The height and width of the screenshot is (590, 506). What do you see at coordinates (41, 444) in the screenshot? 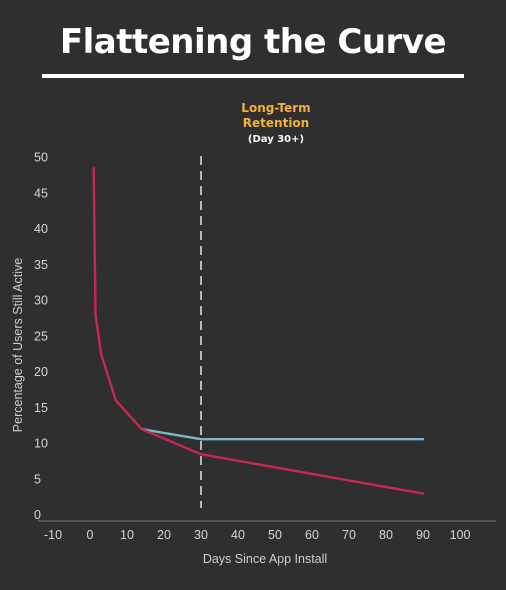
I see `y-tick-label: 10` at bounding box center [41, 444].